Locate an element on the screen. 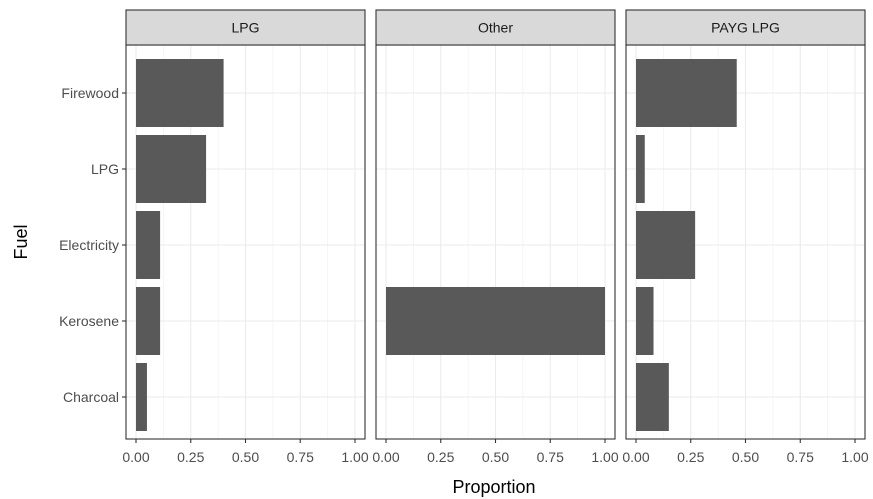 The height and width of the screenshot is (499, 873). y-axis: Firewood LPG Electricity Kerosene Charcoal is located at coordinates (92, 245).